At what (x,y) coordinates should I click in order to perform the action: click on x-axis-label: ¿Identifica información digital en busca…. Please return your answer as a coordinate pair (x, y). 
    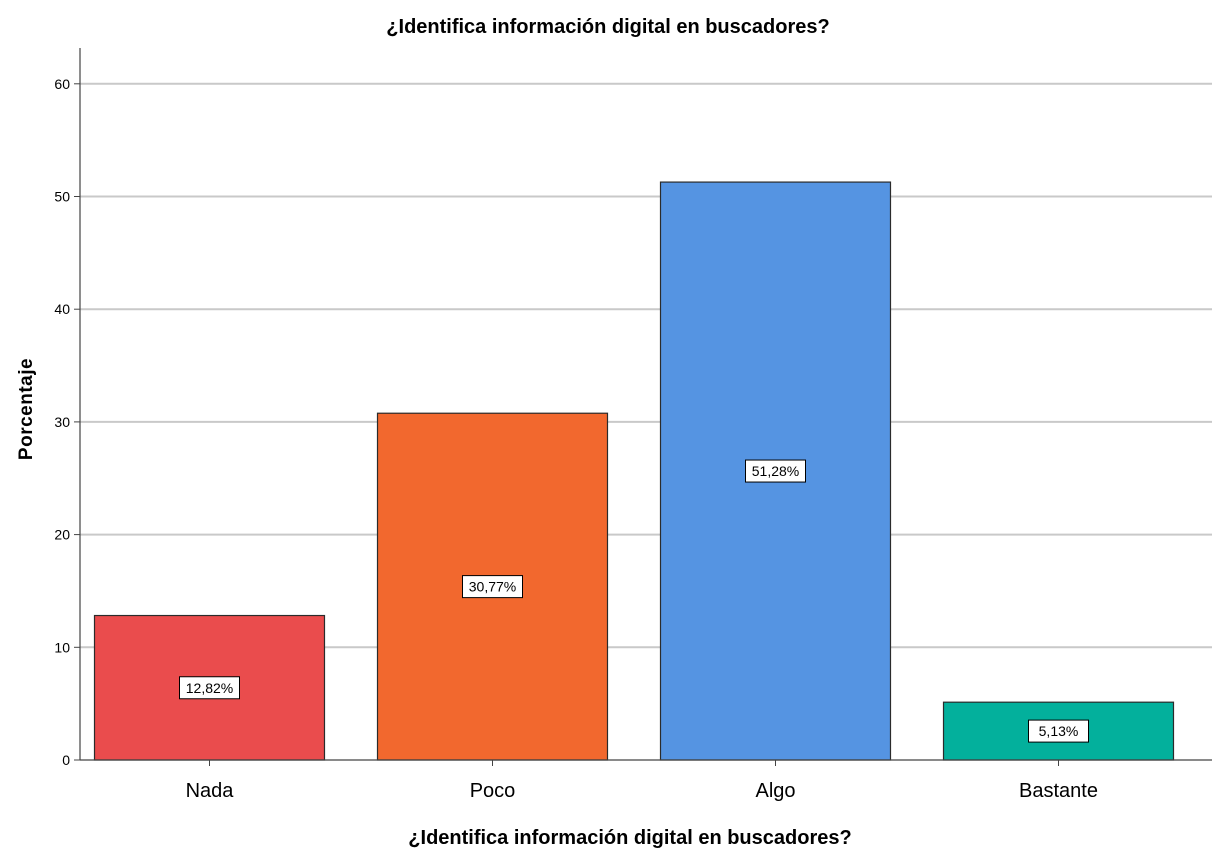
    Looking at the image, I should click on (629, 838).